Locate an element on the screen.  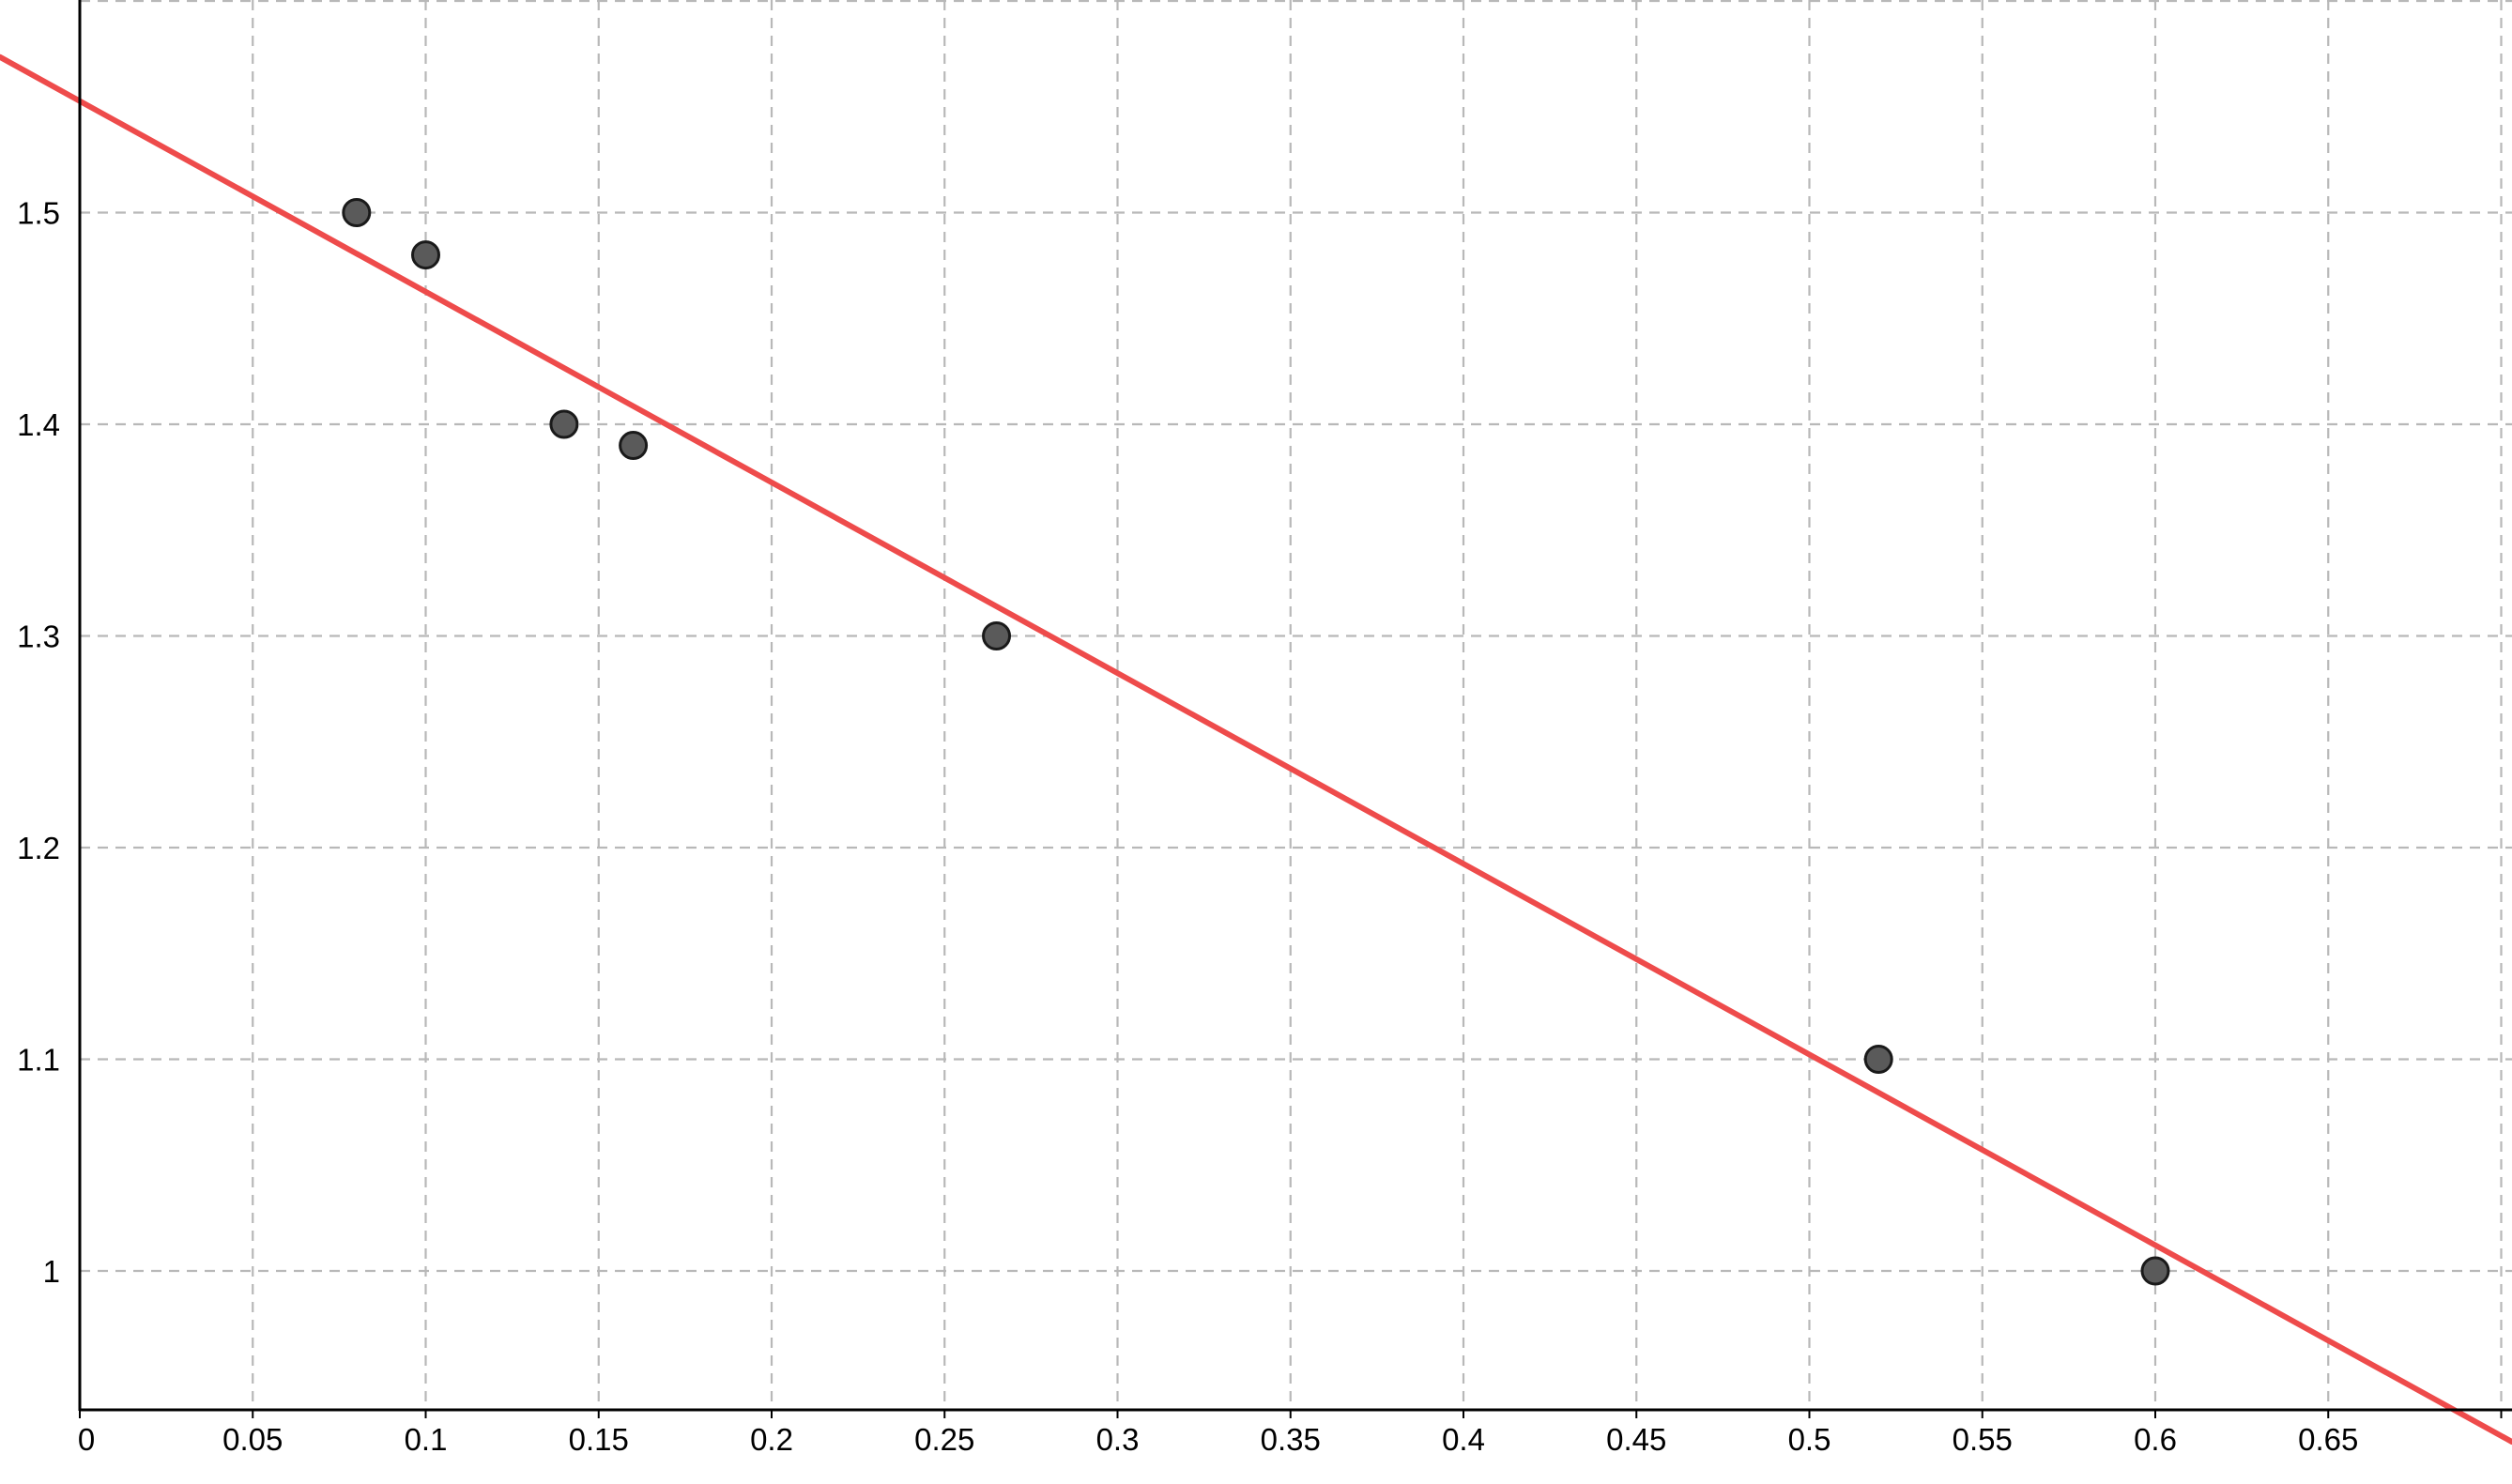
y-tick-label: 1.2 is located at coordinates (38, 848).